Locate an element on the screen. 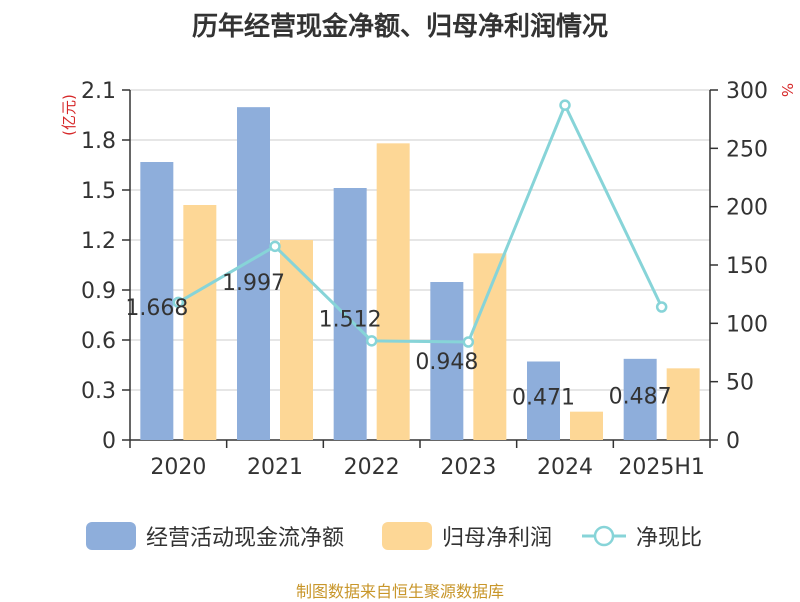 The width and height of the screenshot is (800, 602). legend-item-net-profit: 归母净利润 is located at coordinates (467, 536).